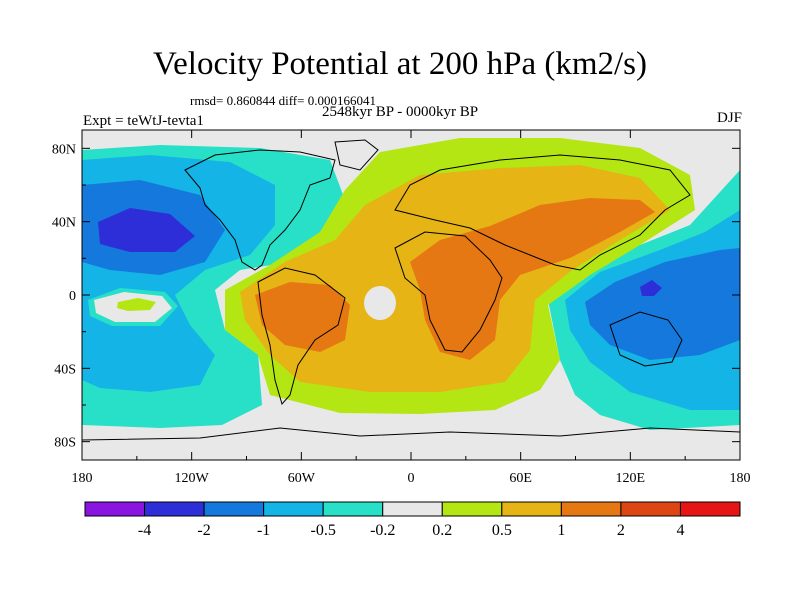 This screenshot has width=800, height=600. I want to click on coast-australia, so click(646, 339).